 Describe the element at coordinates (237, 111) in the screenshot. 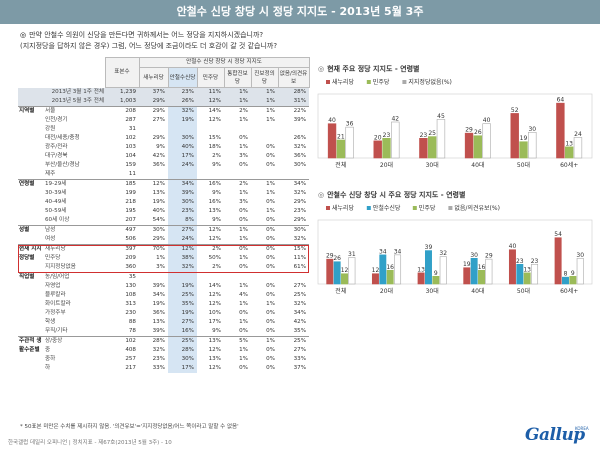

I see `cell-value: 2%` at that location.